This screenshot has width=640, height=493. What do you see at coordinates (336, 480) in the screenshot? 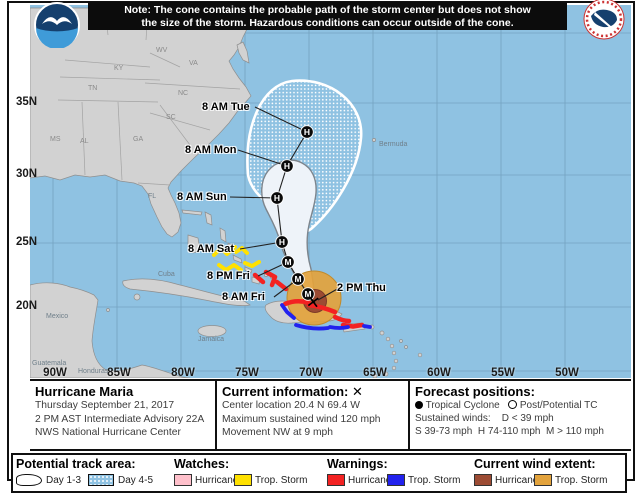
I see `legend-swatch-hurricane-warning` at bounding box center [336, 480].